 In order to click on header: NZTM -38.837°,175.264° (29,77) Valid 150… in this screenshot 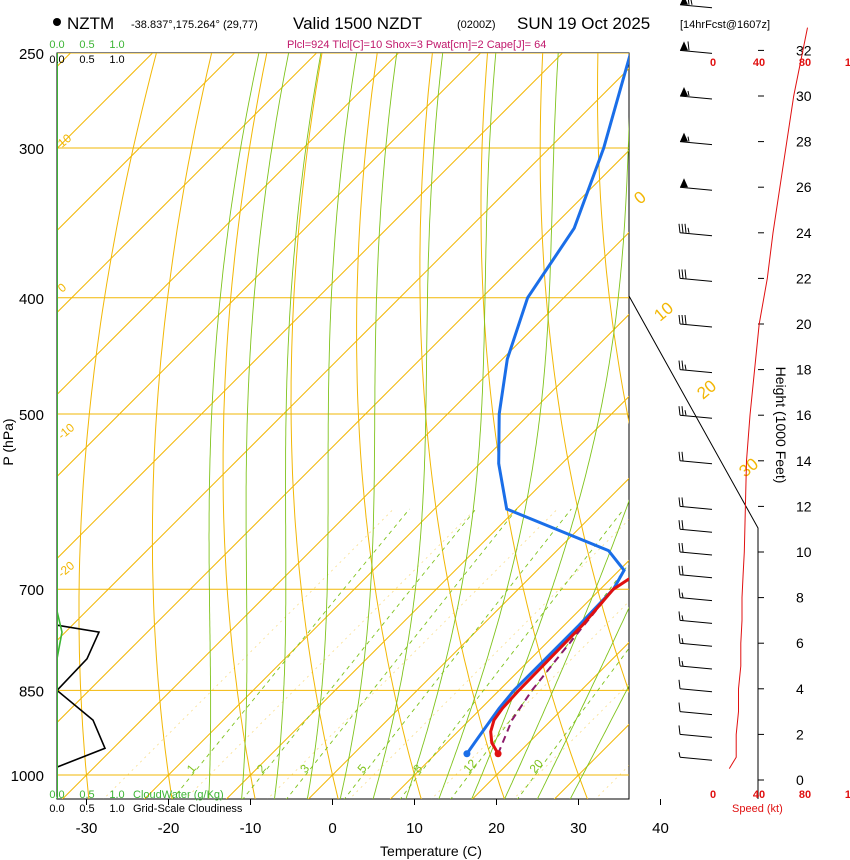, I will do `click(411, 32)`.